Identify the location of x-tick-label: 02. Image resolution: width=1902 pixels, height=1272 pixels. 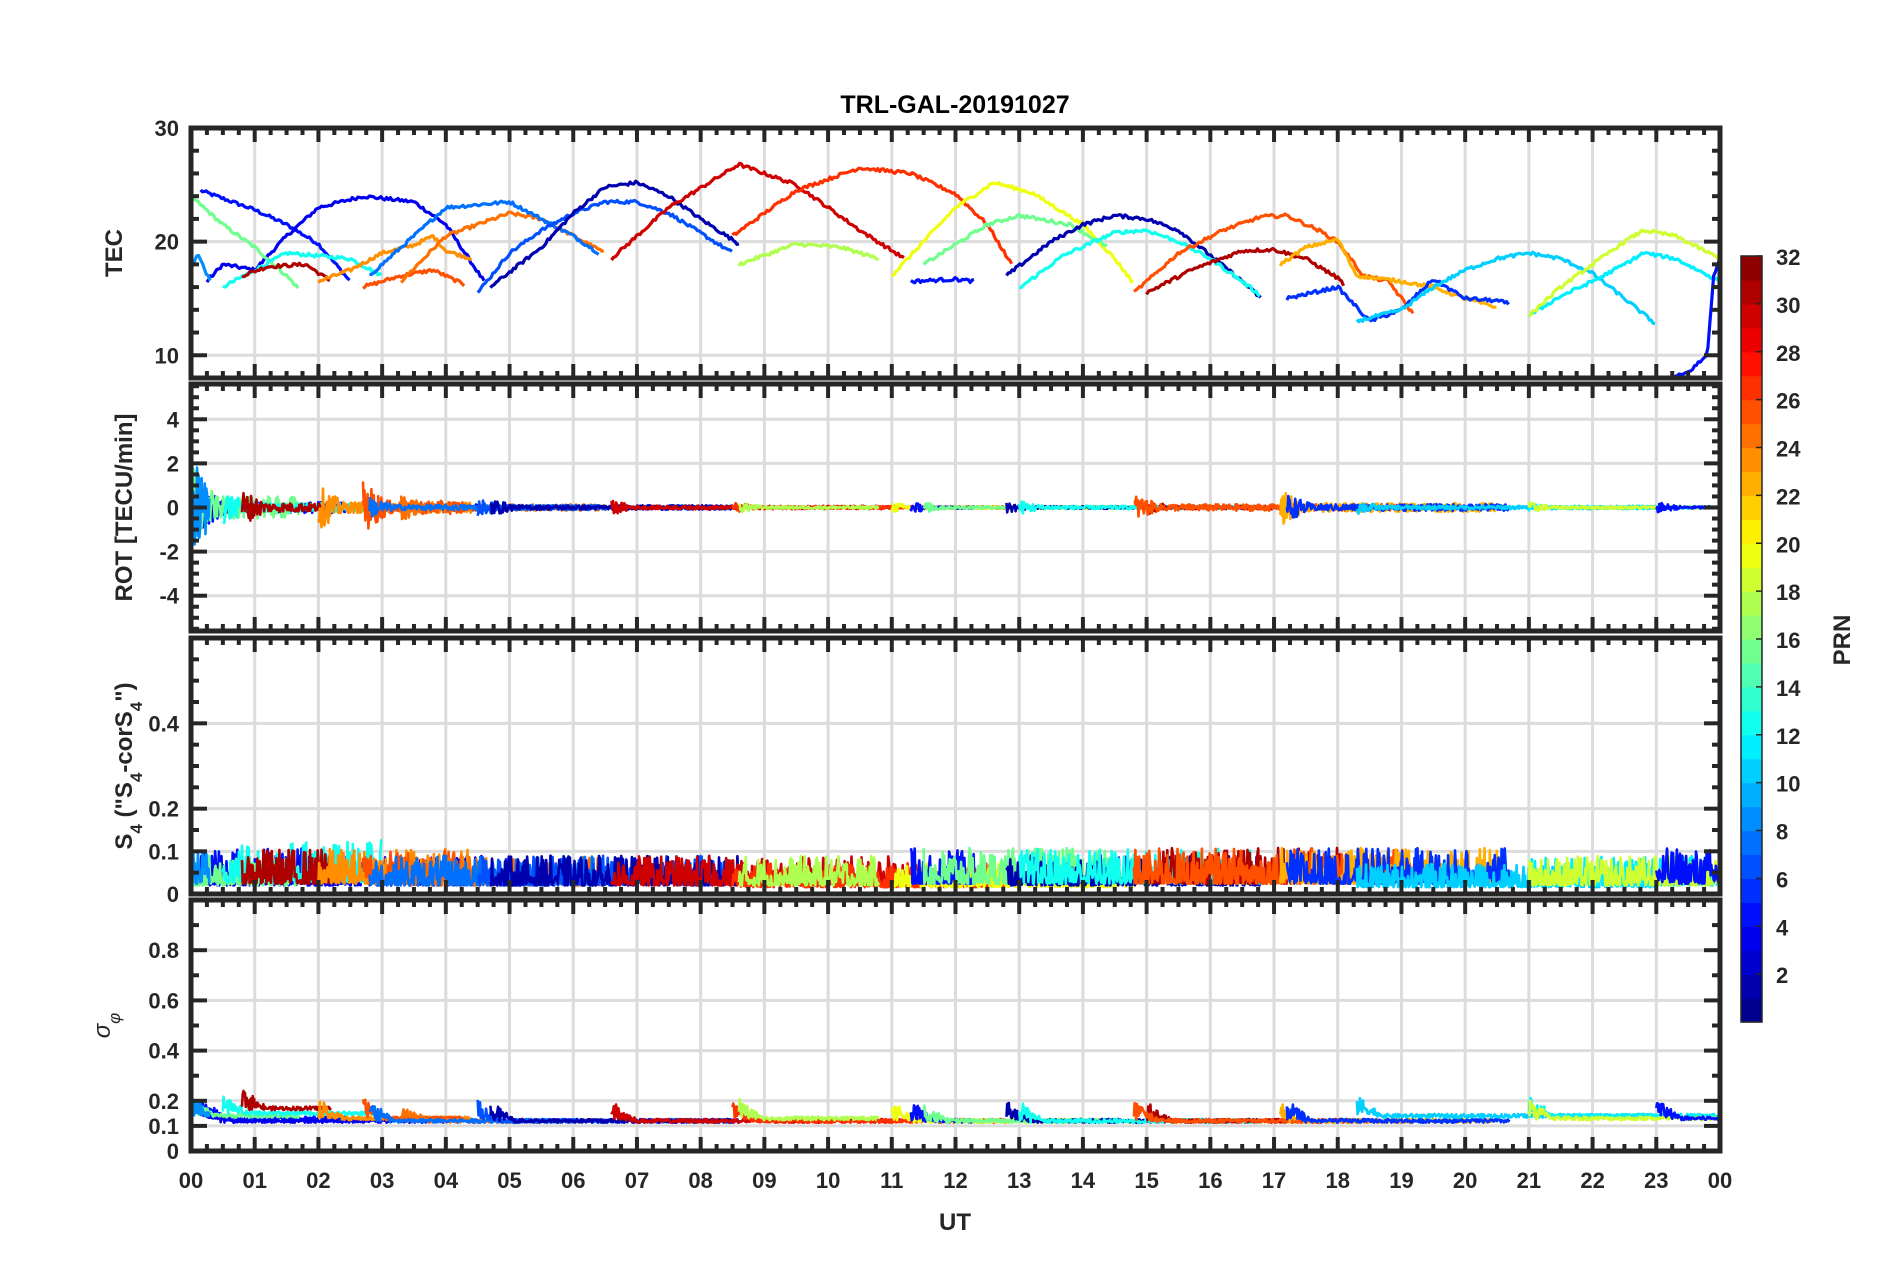
(318, 1180).